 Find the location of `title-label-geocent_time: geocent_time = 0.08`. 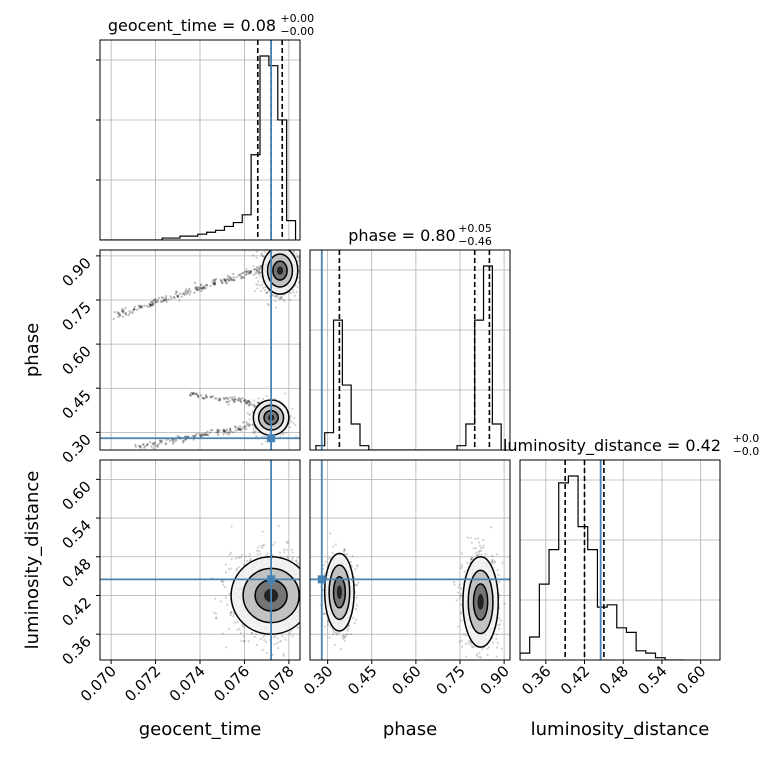

title-label-geocent_time: geocent_time = 0.08 is located at coordinates (192, 26).